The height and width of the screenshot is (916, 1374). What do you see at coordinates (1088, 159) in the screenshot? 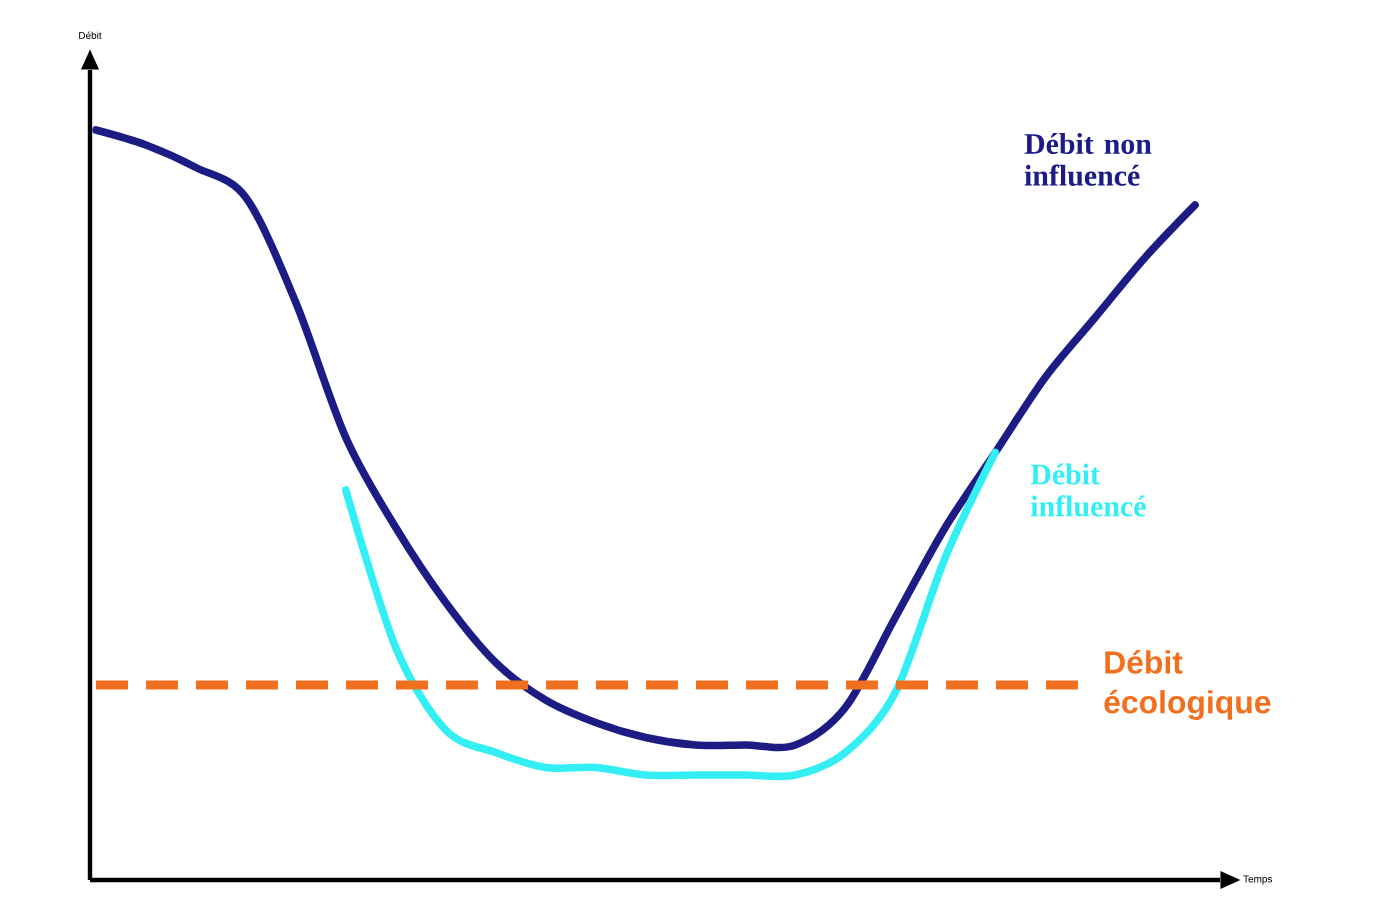
I see `series-label: Débit non influencé` at bounding box center [1088, 159].